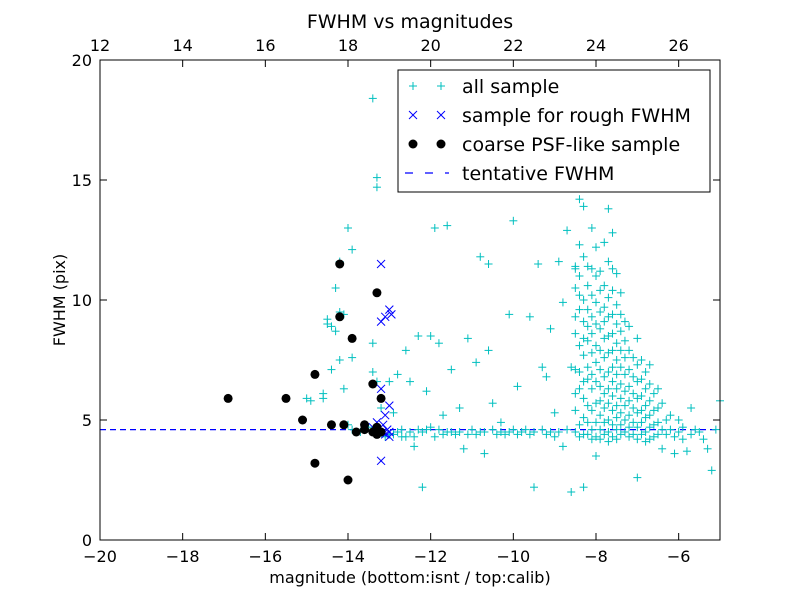 This screenshot has height=600, width=800. What do you see at coordinates (386, 549) in the screenshot?
I see `bottom-x-axis: −20 −18 −16 −14 −12 −10 −8 −6` at bounding box center [386, 549].